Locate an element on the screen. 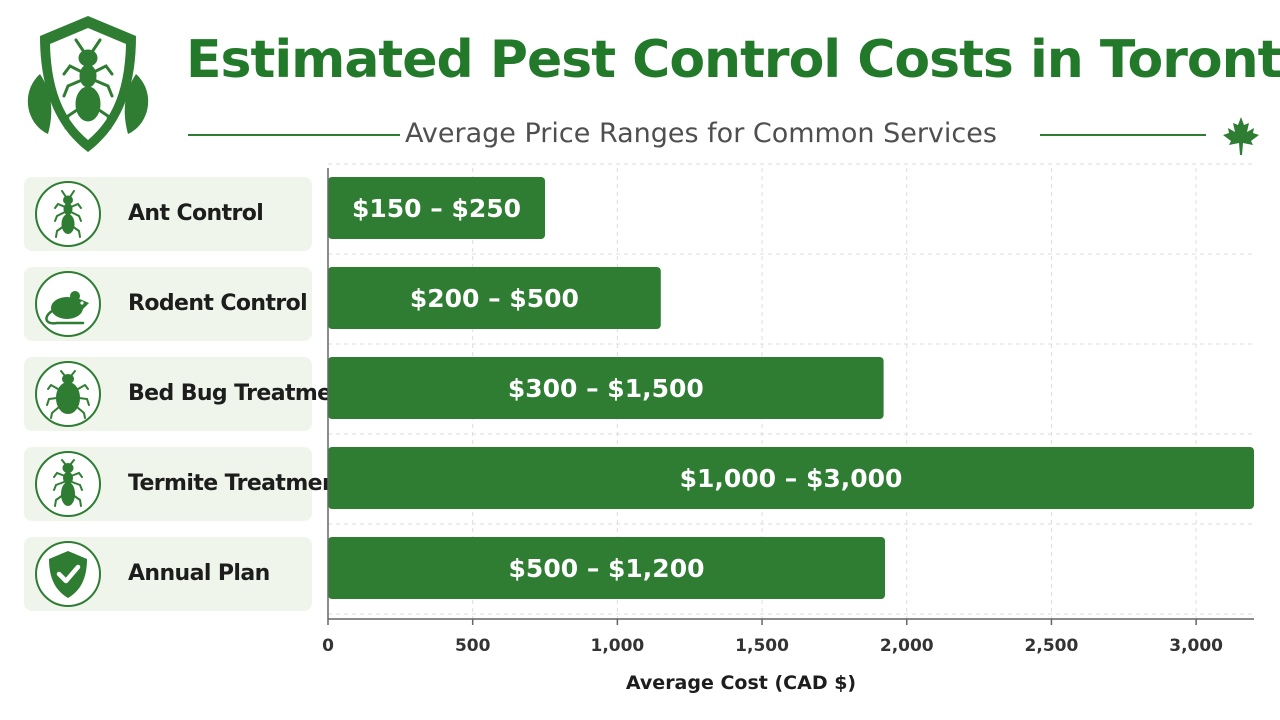 This screenshot has width=1280, height=720. subtitle-divider-right is located at coordinates (1123, 135).